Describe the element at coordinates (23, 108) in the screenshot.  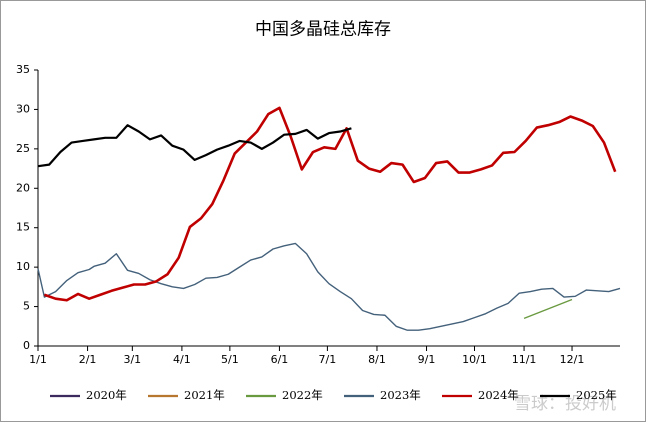
I see `y-tick-label: 30` at that location.